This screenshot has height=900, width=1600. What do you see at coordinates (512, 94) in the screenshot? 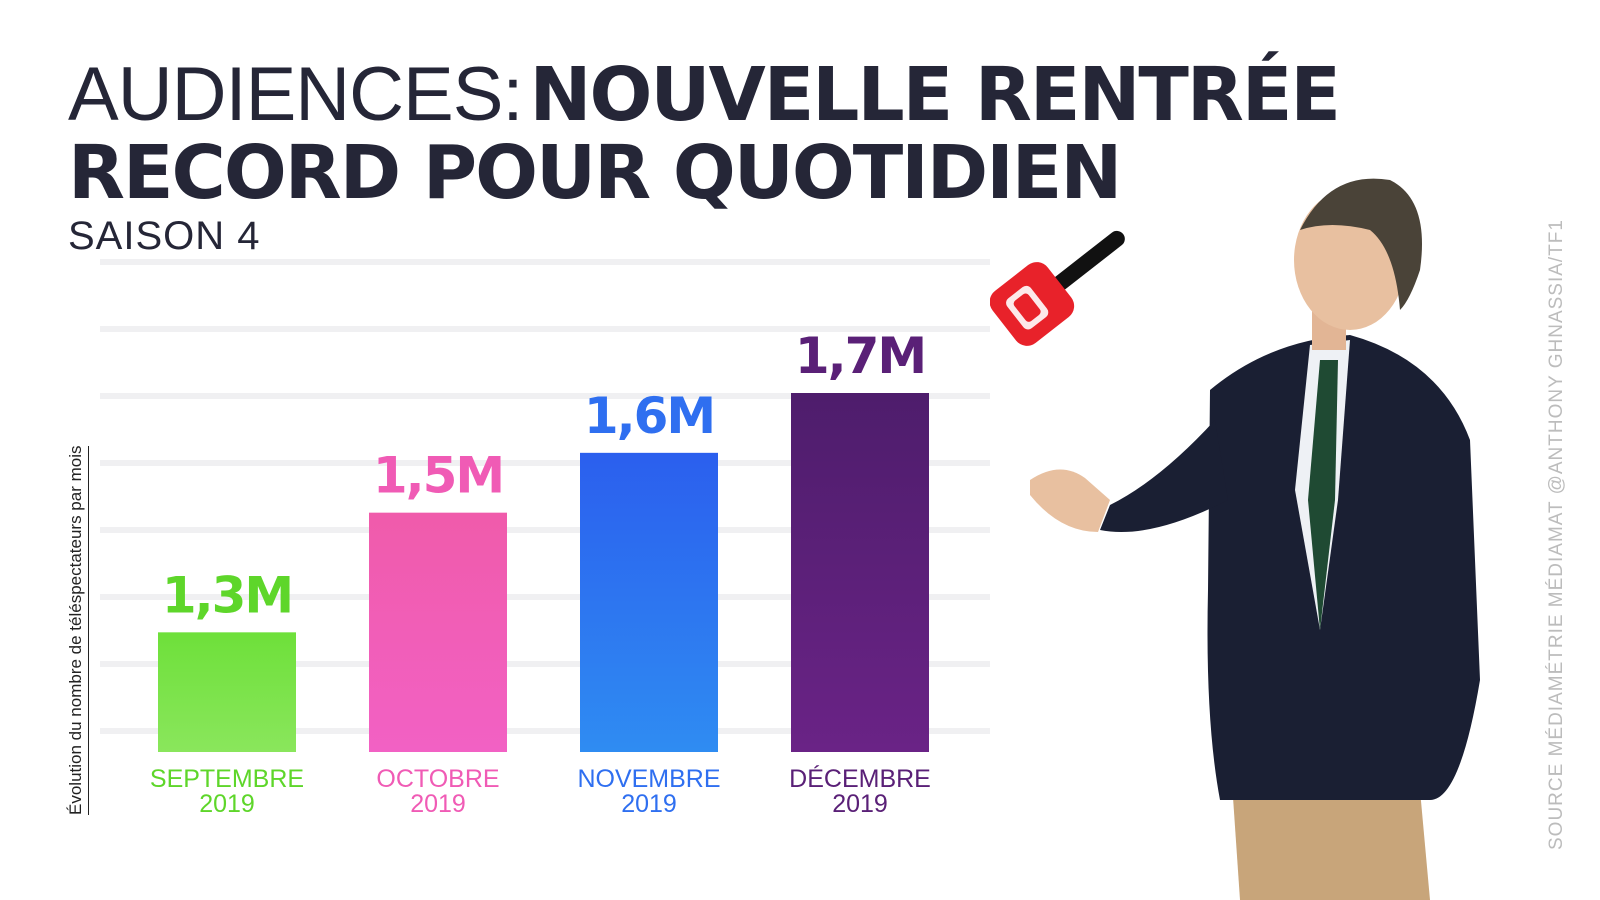
I see `title-colon: :` at bounding box center [512, 94].